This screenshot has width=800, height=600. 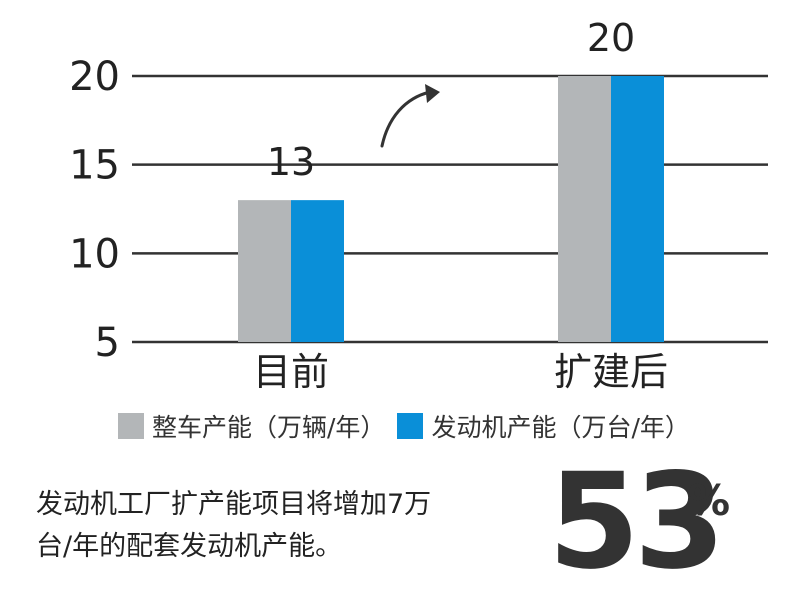 What do you see at coordinates (410, 116) in the screenshot?
I see `curved-up-arrow-icon` at bounding box center [410, 116].